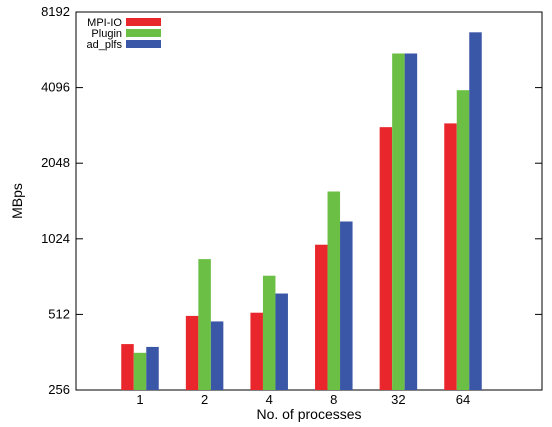 The image size is (552, 427). Describe the element at coordinates (104, 23) in the screenshot. I see `legend-label: MPI-IO` at that location.